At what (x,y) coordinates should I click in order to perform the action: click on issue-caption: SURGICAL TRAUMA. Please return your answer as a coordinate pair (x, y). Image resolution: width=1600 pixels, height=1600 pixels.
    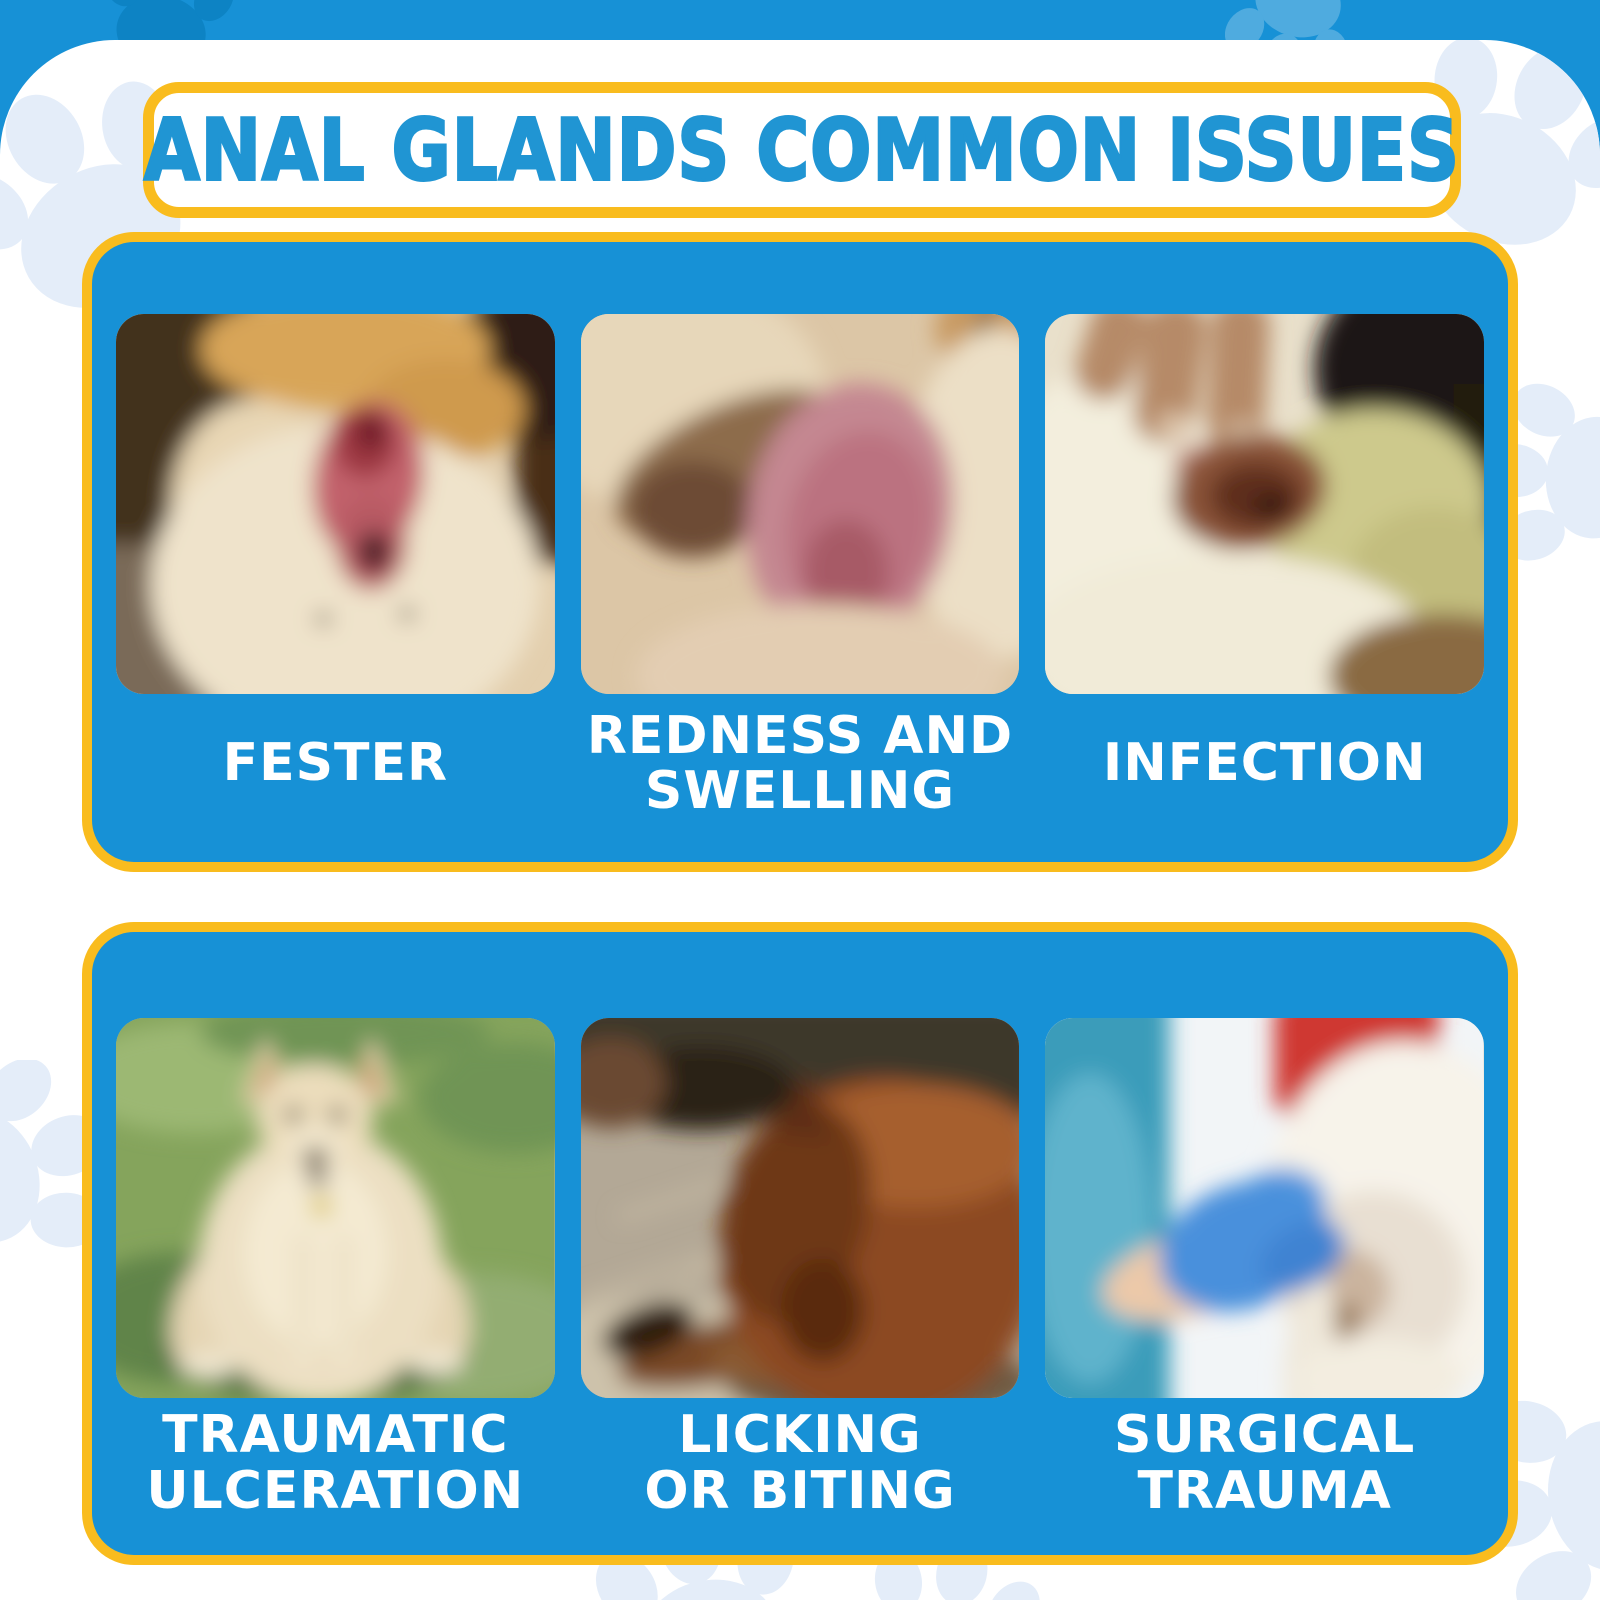
    Looking at the image, I should click on (1264, 1463).